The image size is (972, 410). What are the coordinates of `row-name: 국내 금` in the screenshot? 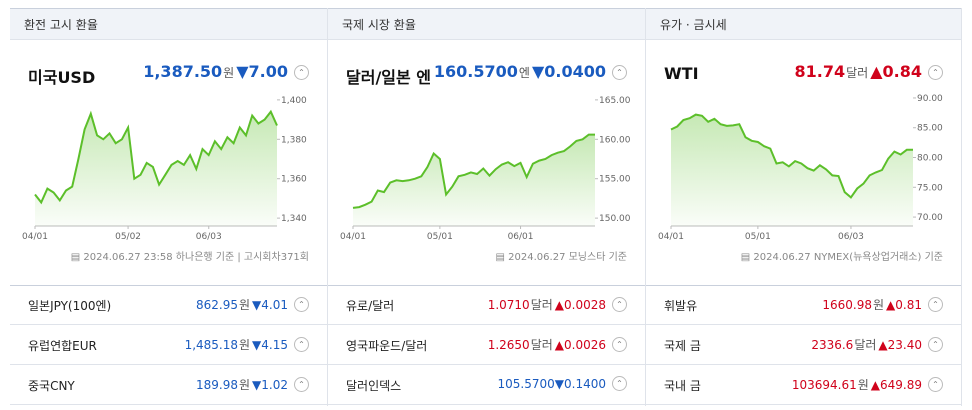 It's located at (682, 386).